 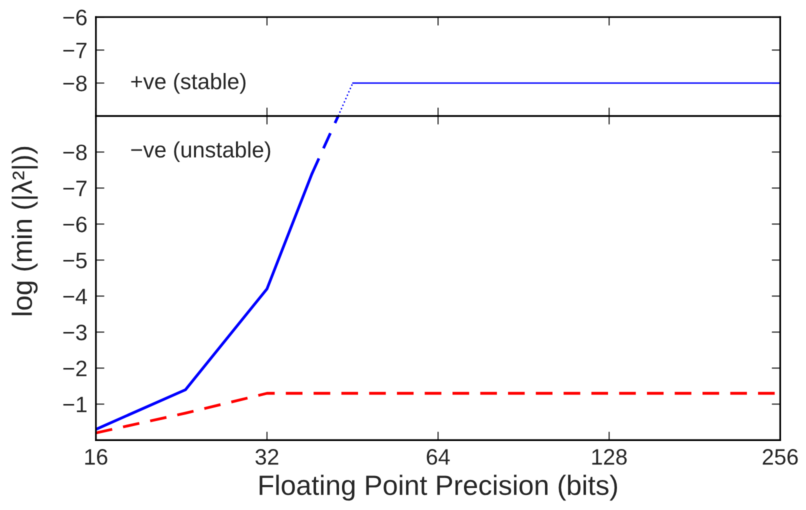 I want to click on x-tick-label: 32, so click(x=266, y=457).